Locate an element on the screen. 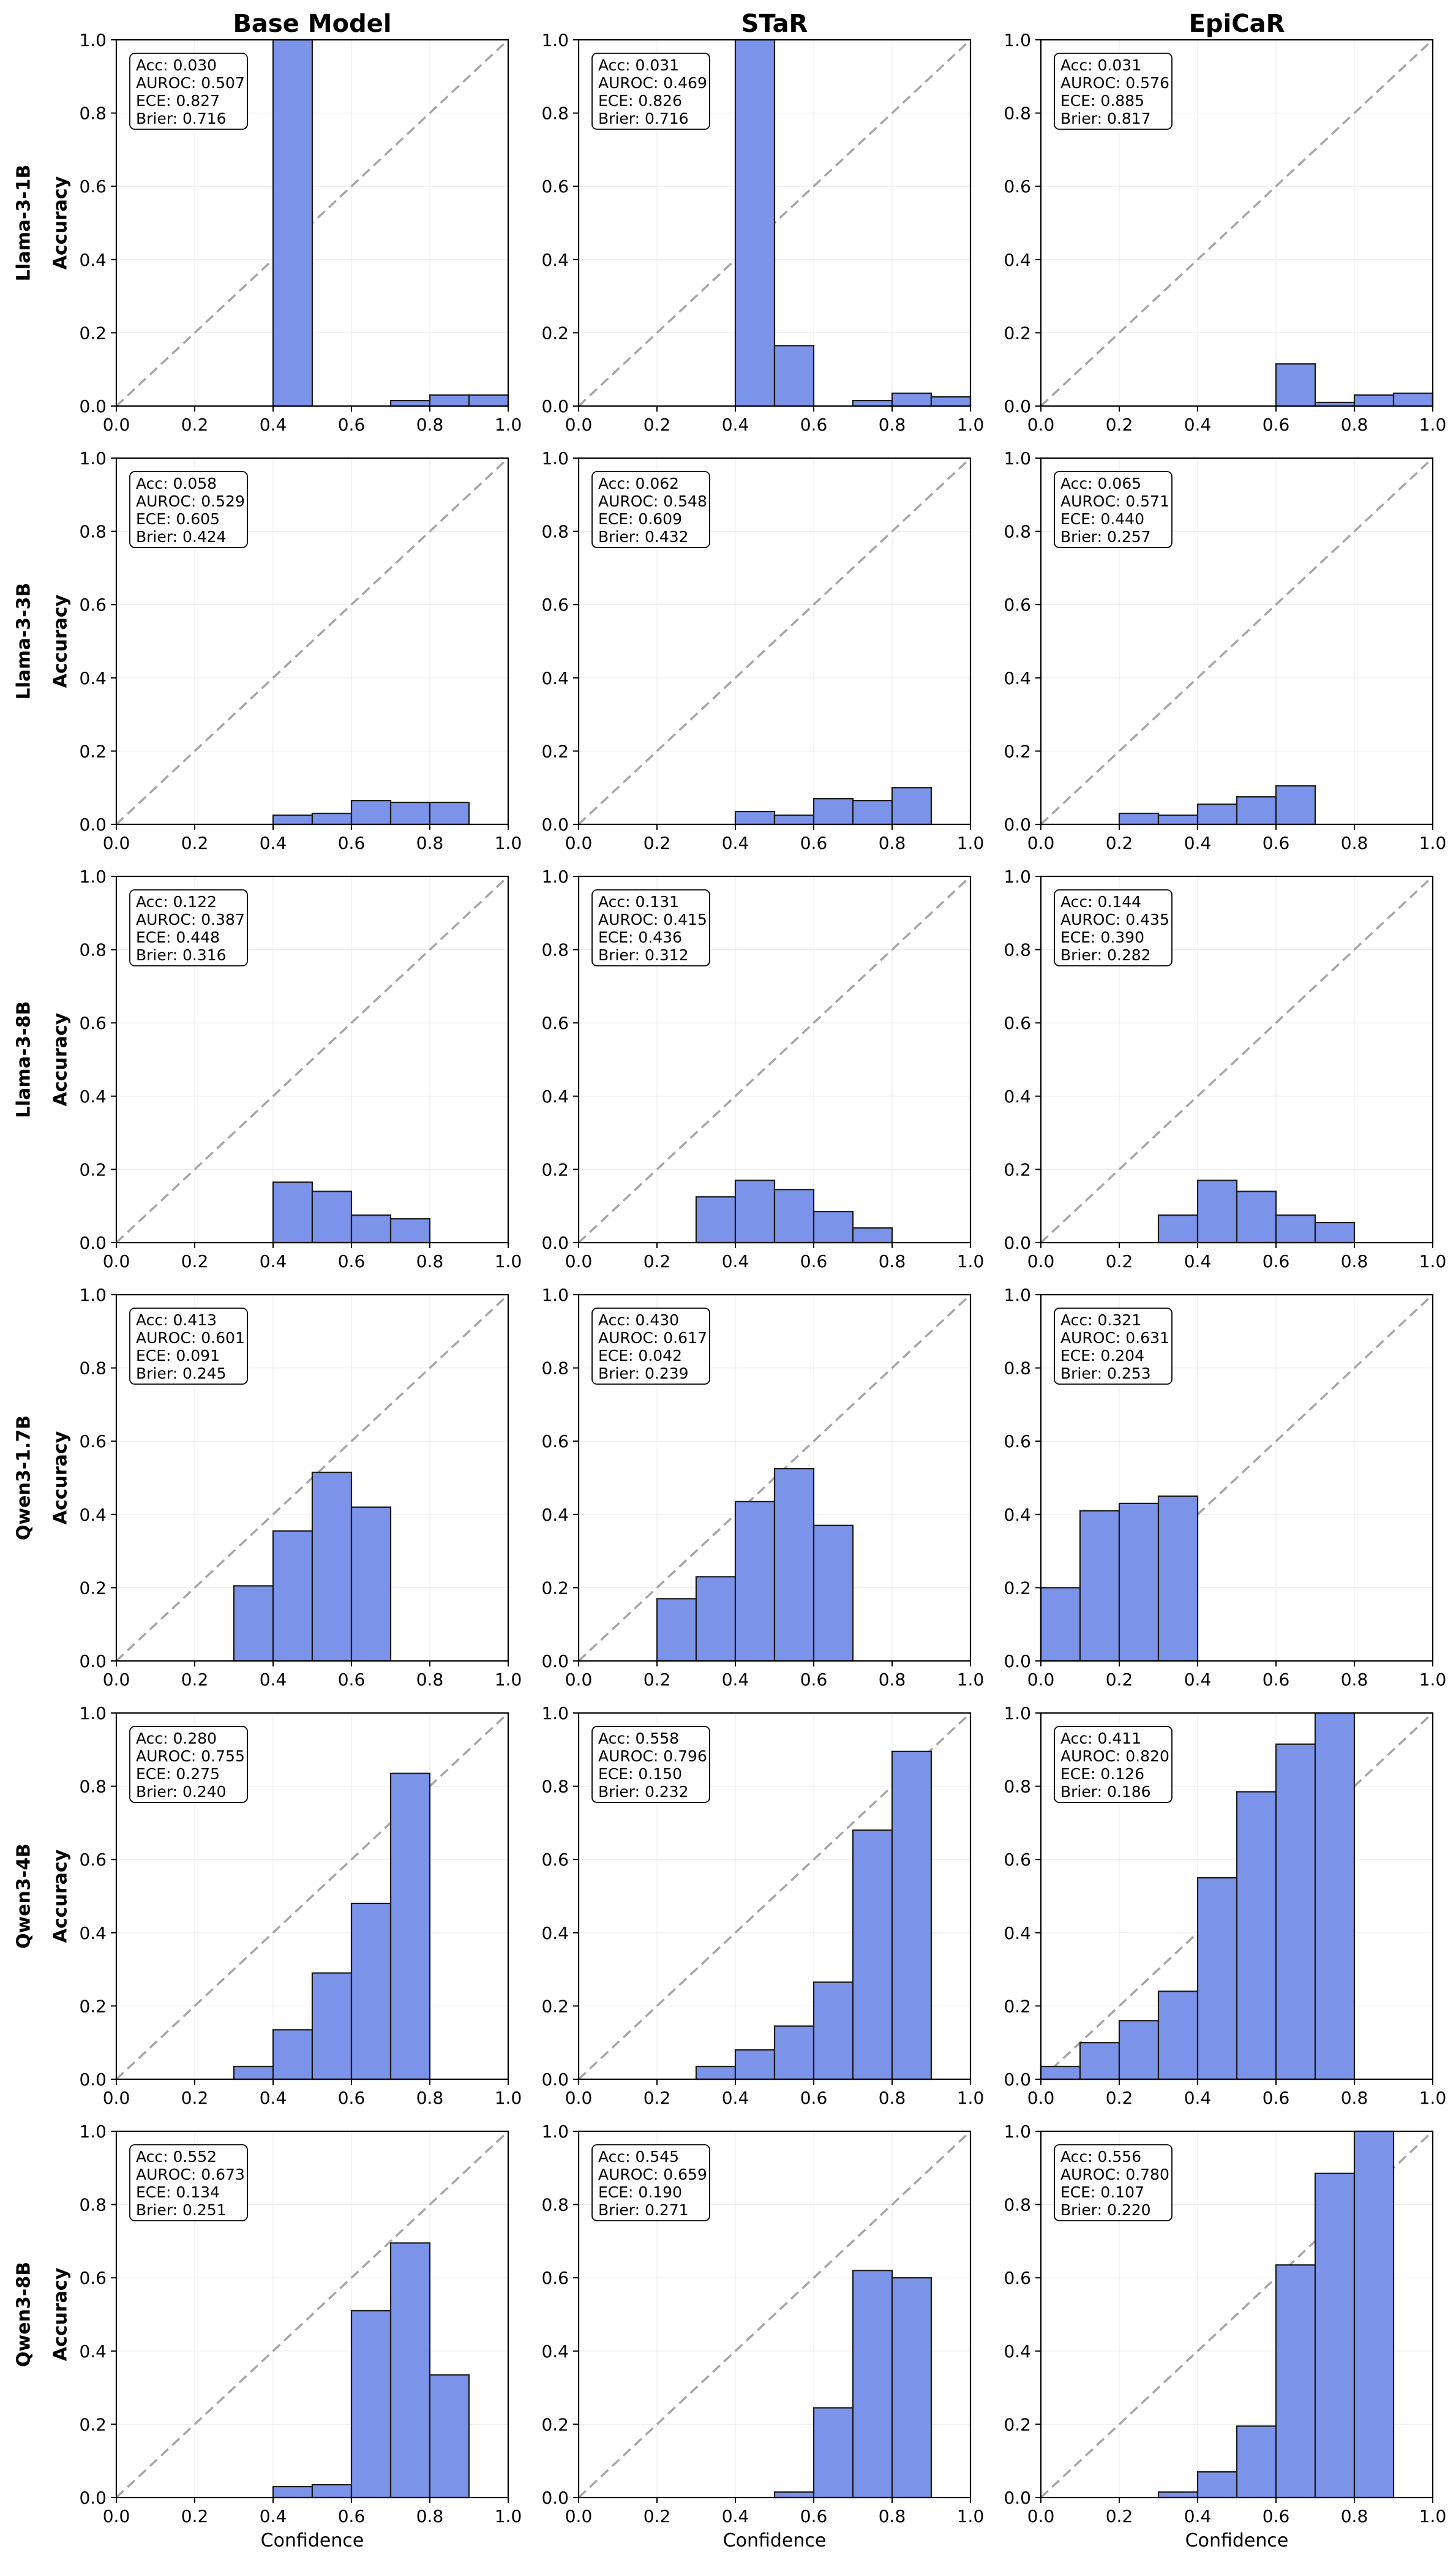  stat-line: ECE: 0.126 is located at coordinates (1102, 1774).